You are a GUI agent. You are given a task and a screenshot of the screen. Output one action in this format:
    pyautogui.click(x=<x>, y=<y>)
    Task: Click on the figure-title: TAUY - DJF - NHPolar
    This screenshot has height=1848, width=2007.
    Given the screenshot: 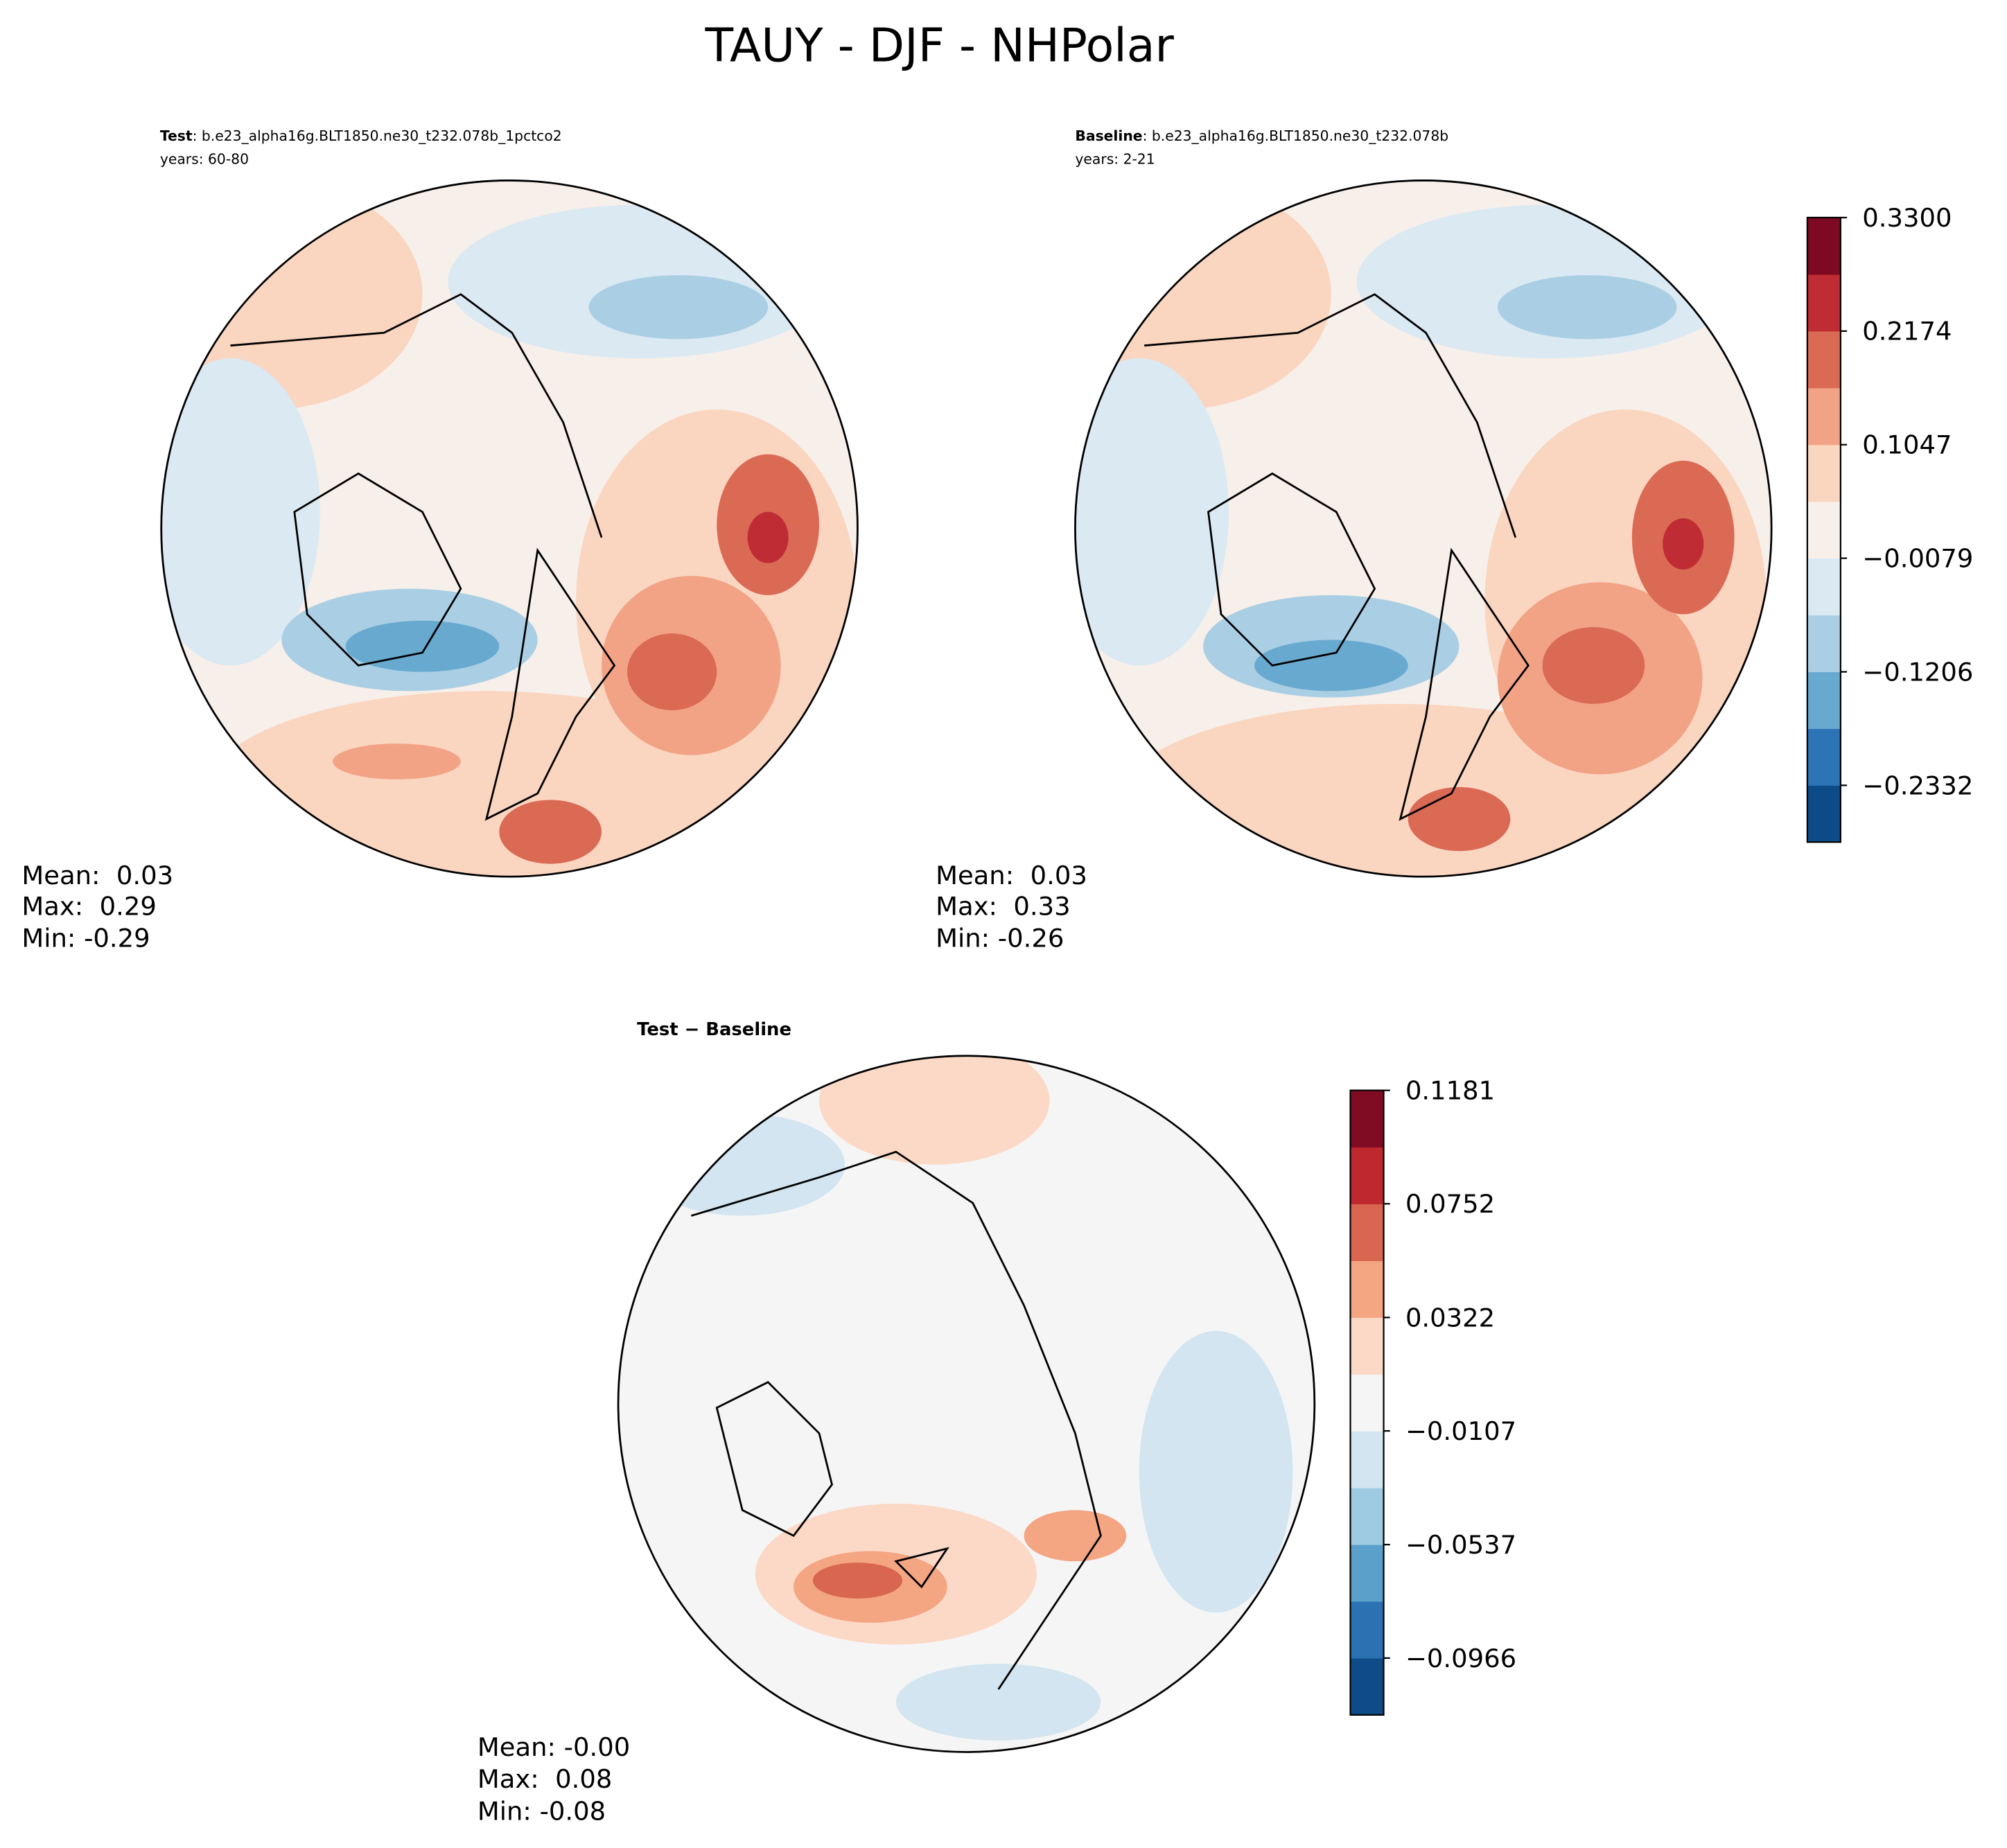 What is the action you would take?
    pyautogui.click(x=940, y=46)
    